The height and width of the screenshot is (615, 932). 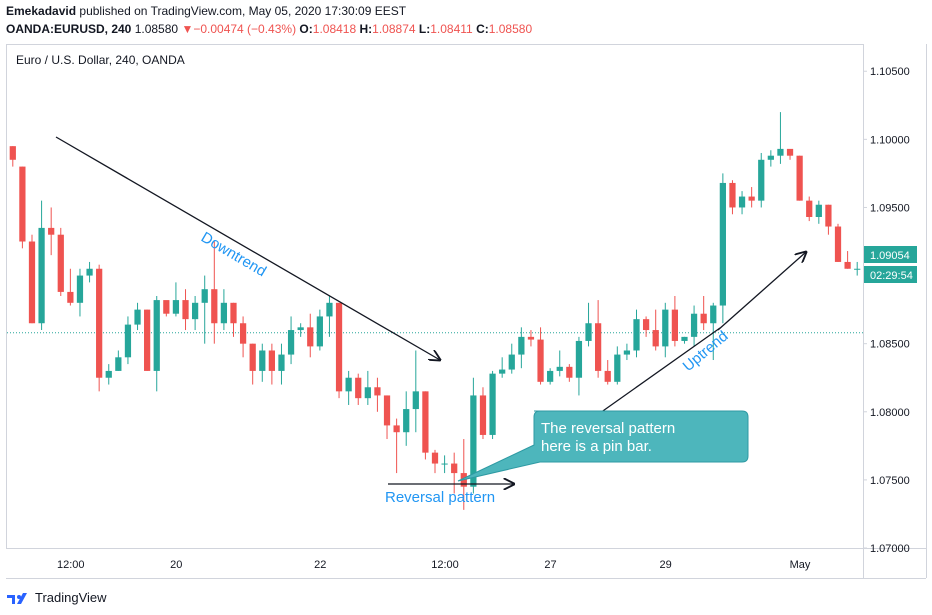 I want to click on low-value: 1.08411, so click(x=451, y=29).